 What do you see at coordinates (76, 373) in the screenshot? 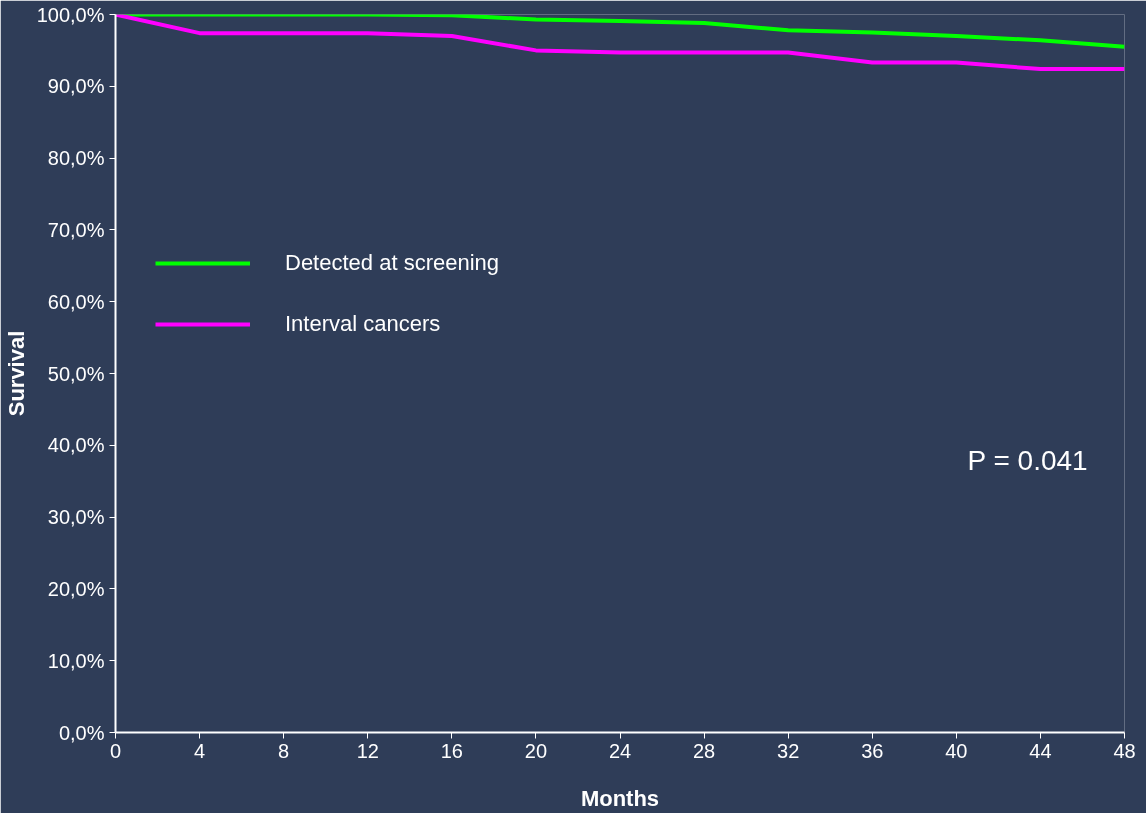
I see `y-tick-label: 50,0%` at bounding box center [76, 373].